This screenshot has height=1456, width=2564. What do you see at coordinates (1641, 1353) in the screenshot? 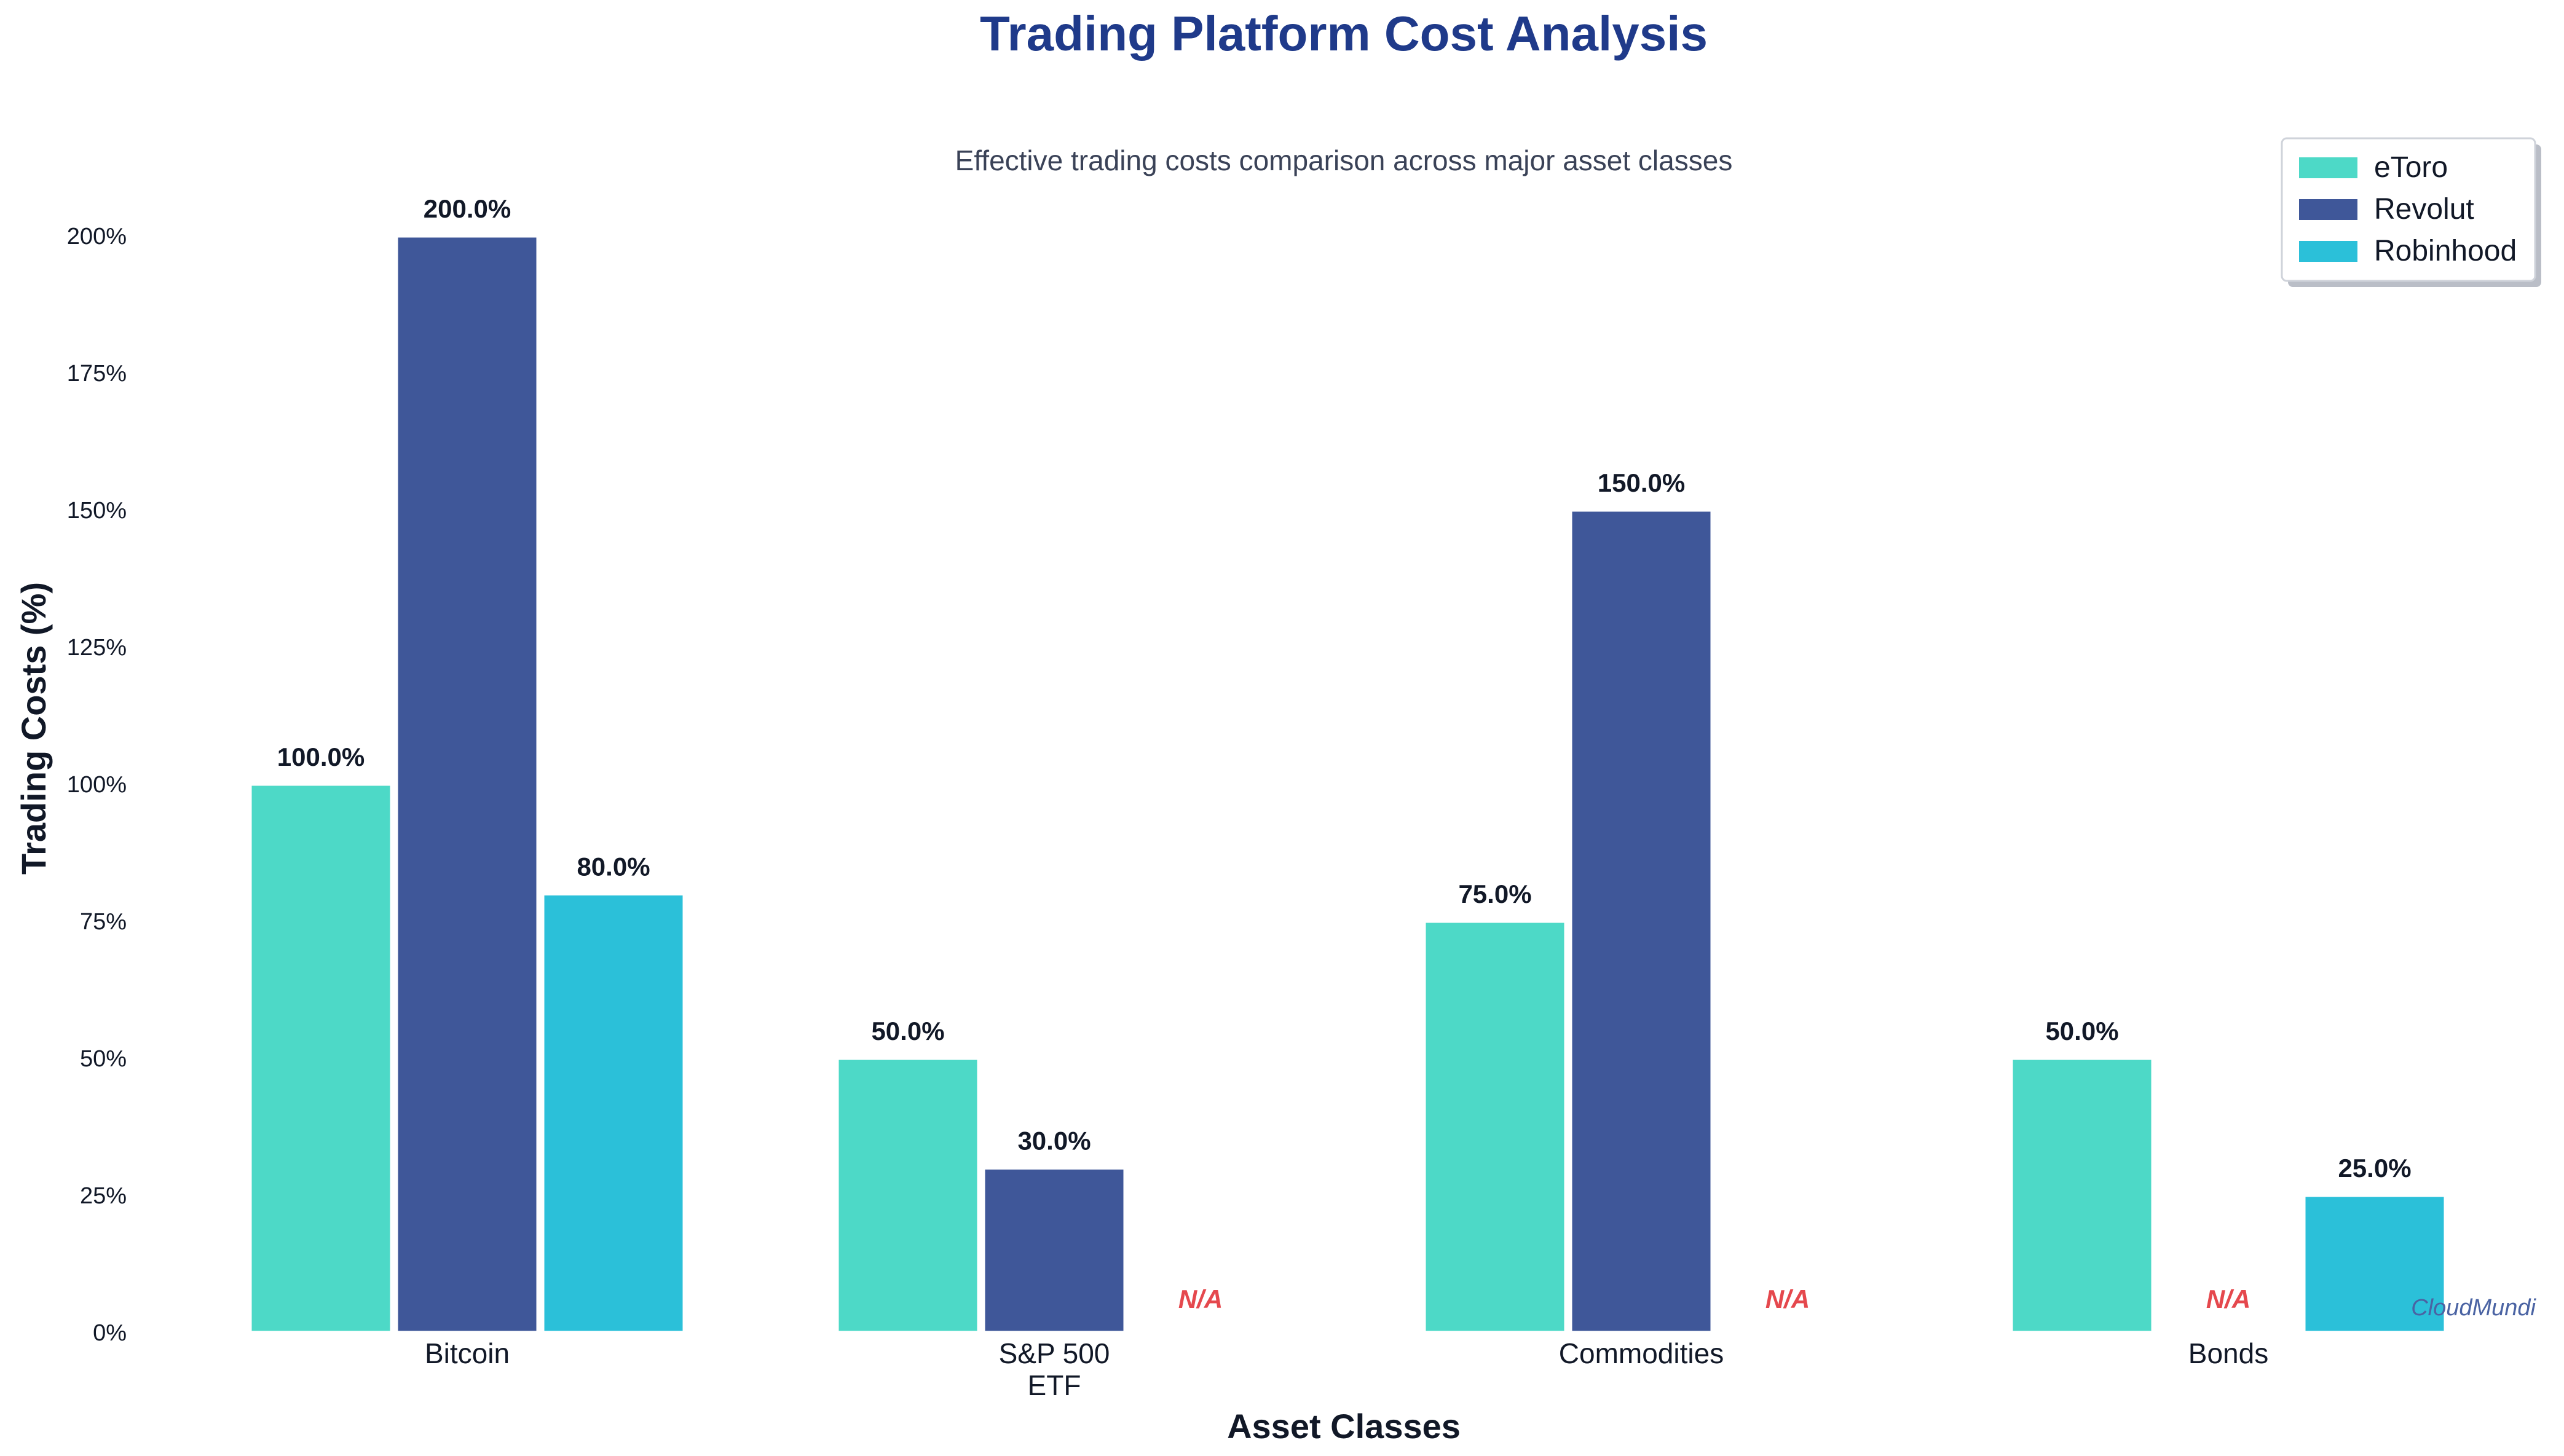
I see `x-tick-label: Commodities` at bounding box center [1641, 1353].